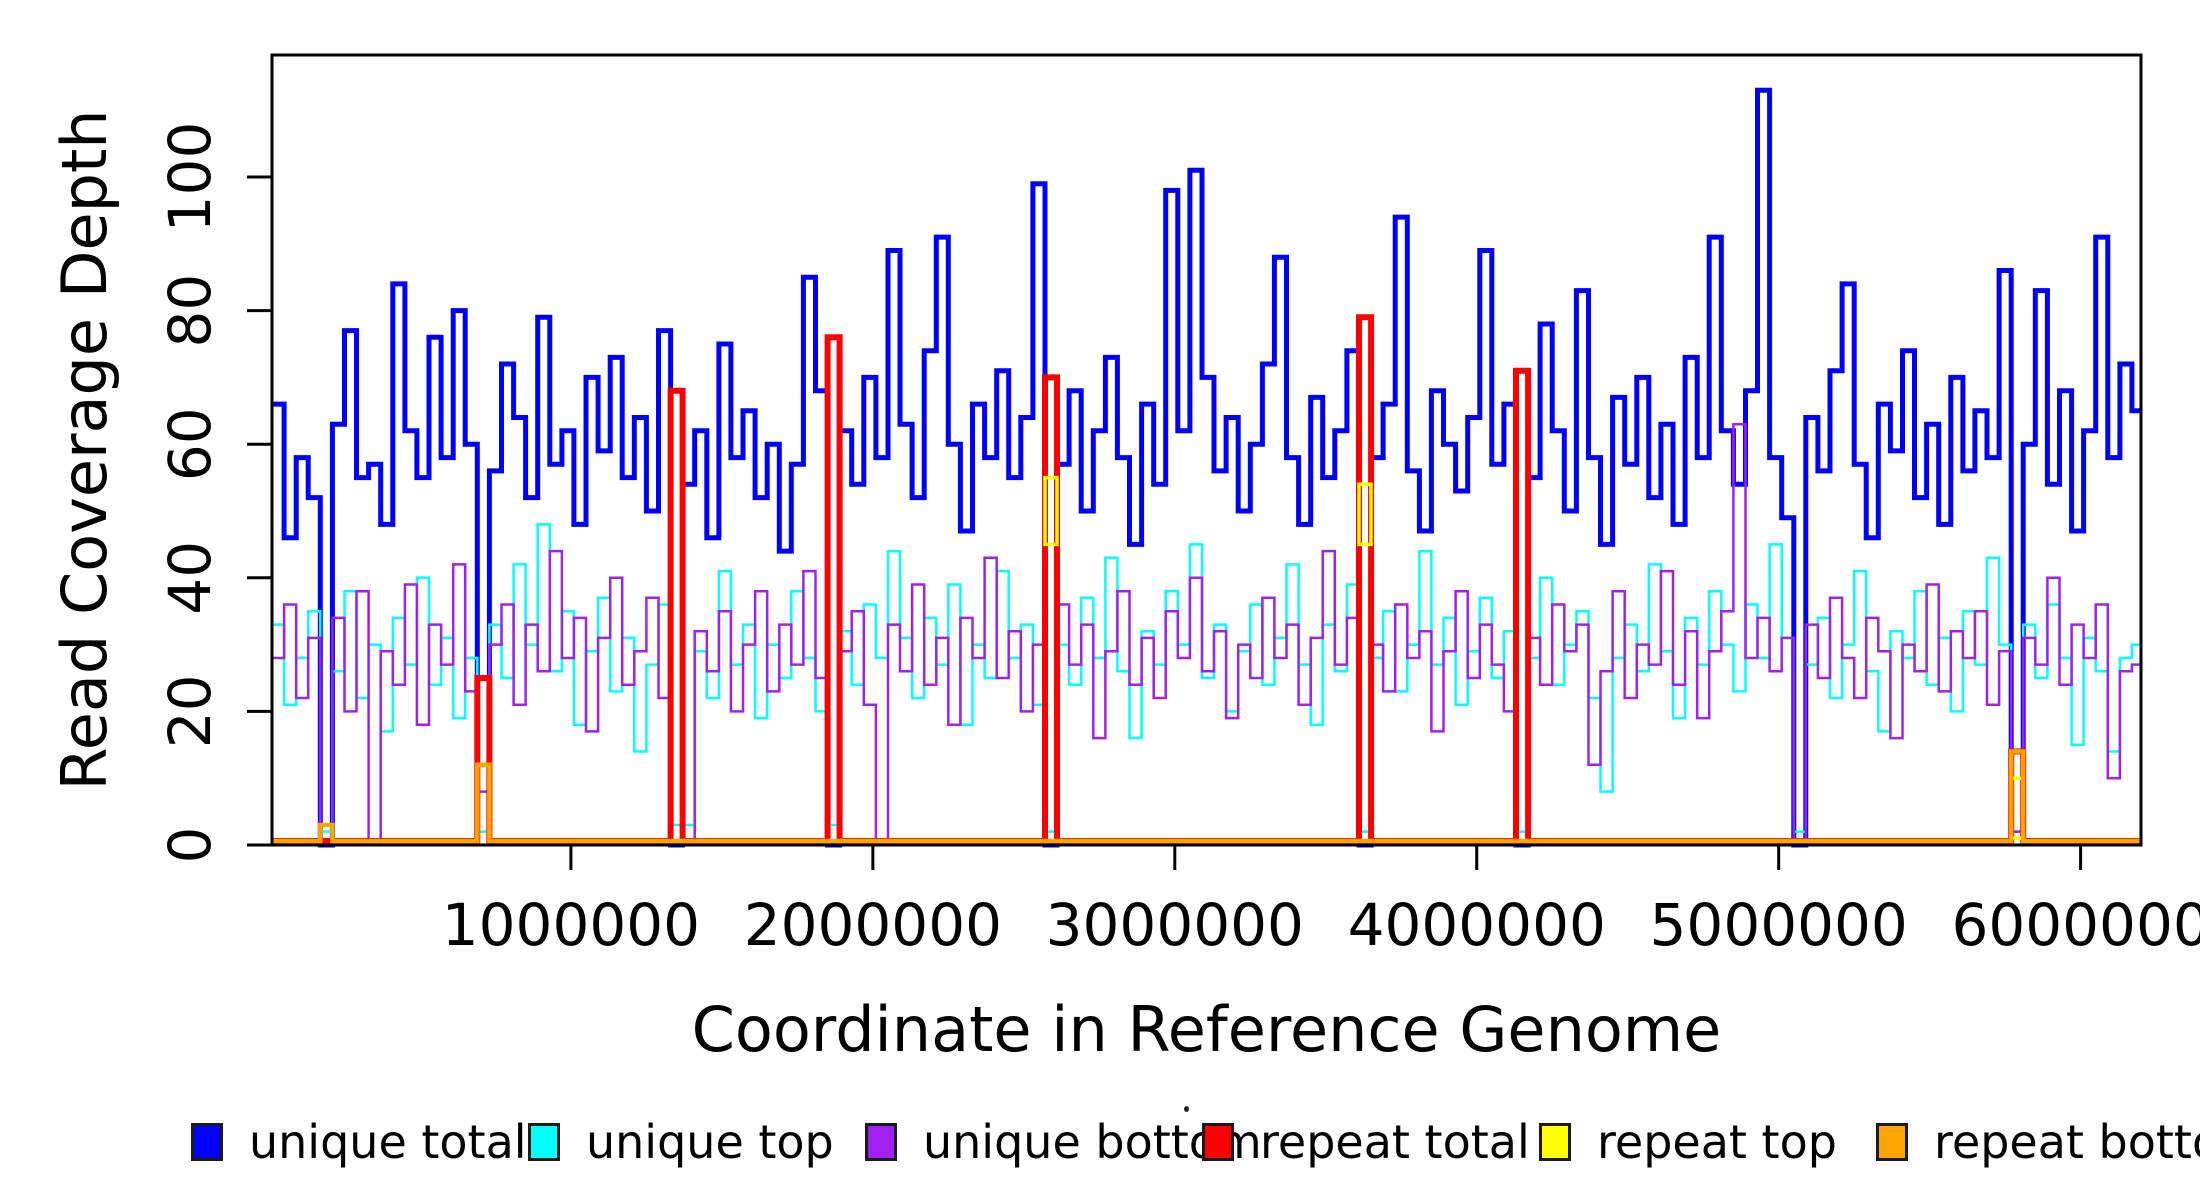 This screenshot has width=2200, height=1200. Describe the element at coordinates (1206, 796) in the screenshot. I see `series-repeat-bottom` at that location.